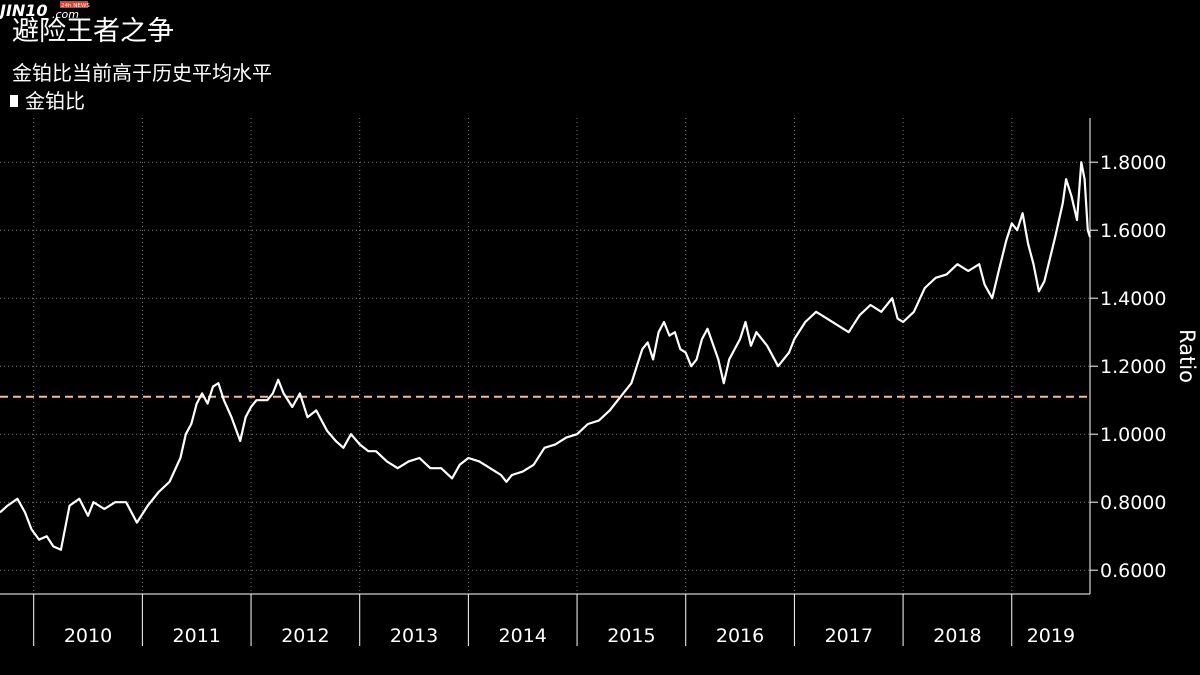  I want to click on chart-subtitle: 金铂比当前高于历史平均水平, so click(142, 73).